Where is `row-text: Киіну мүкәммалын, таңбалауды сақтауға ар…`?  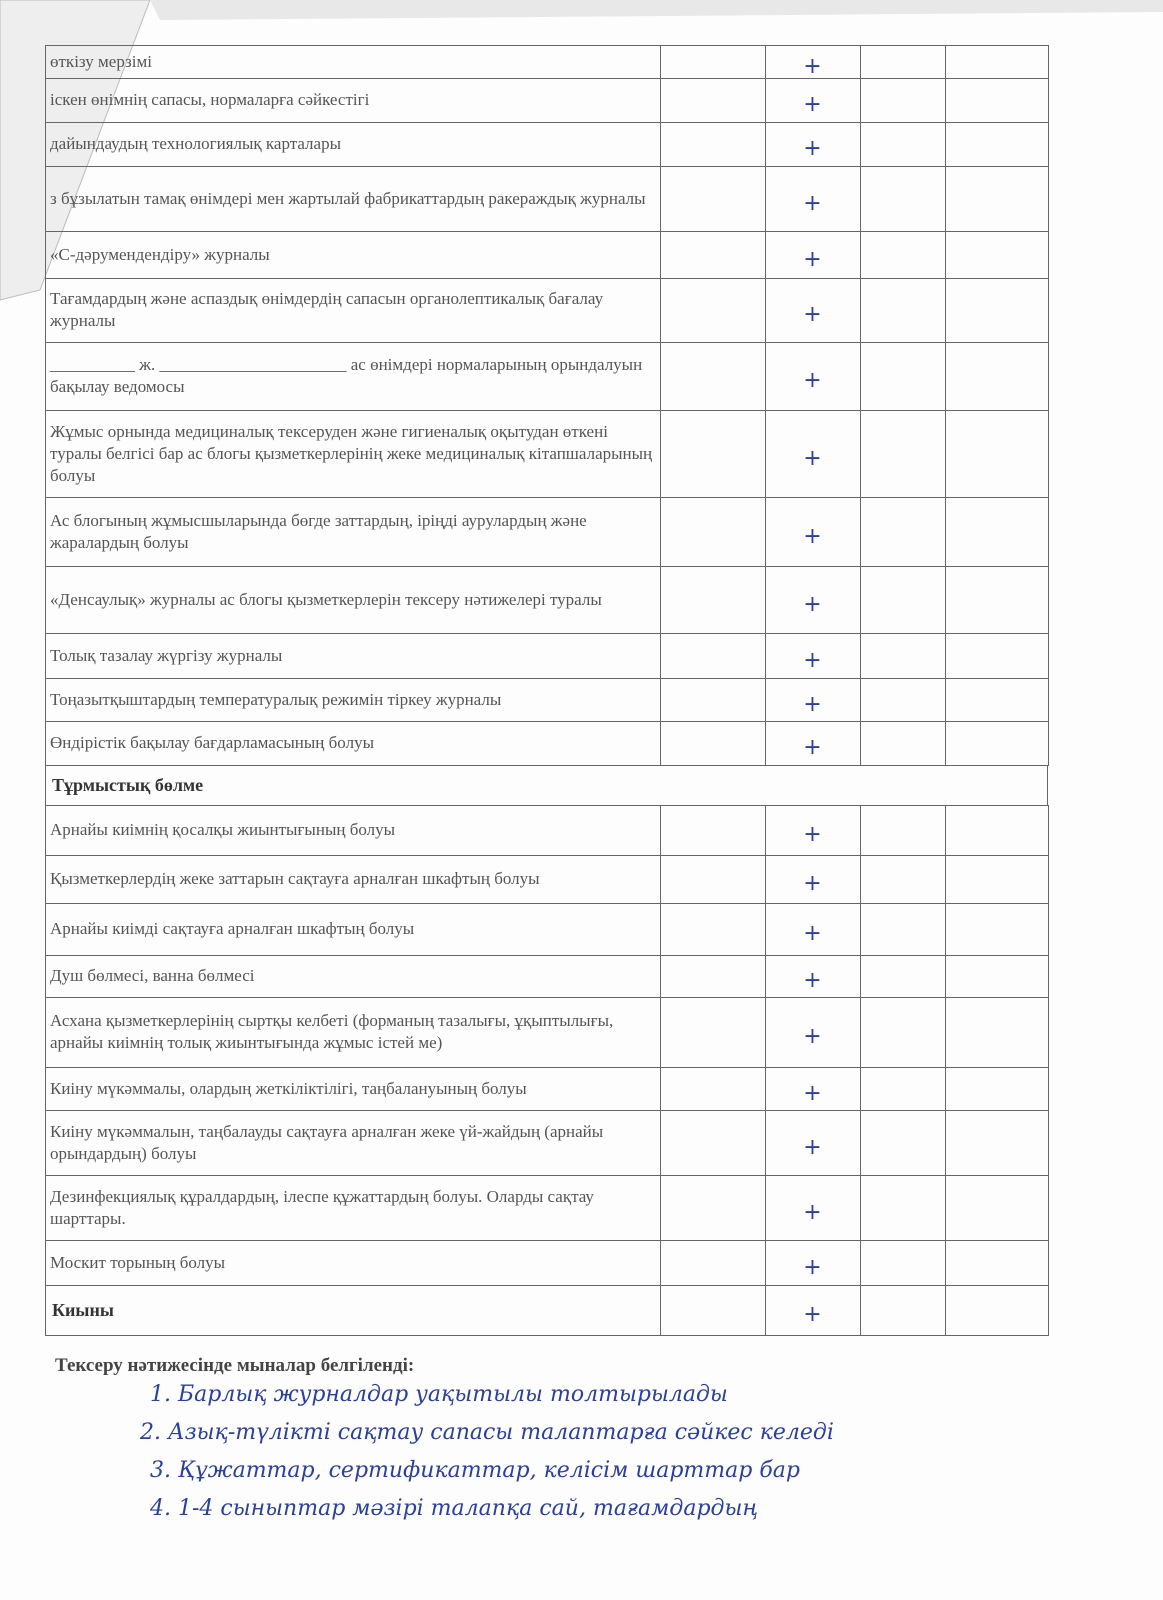 row-text: Киіну мүкәммалын, таңбалауды сақтауға ар… is located at coordinates (327, 1142).